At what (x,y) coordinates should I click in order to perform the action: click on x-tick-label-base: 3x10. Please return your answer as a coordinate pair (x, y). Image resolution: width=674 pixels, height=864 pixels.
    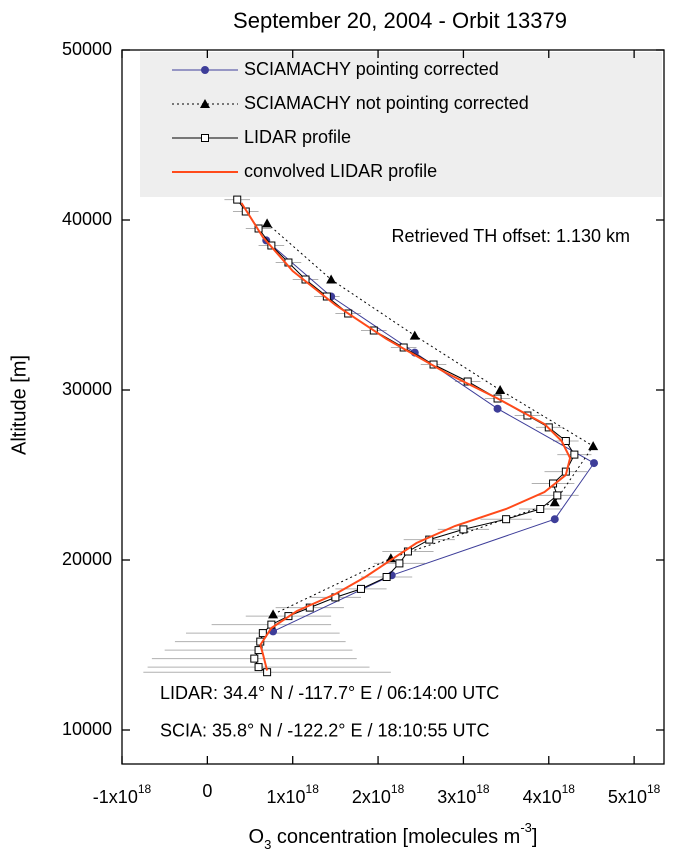
    Looking at the image, I should click on (456, 797).